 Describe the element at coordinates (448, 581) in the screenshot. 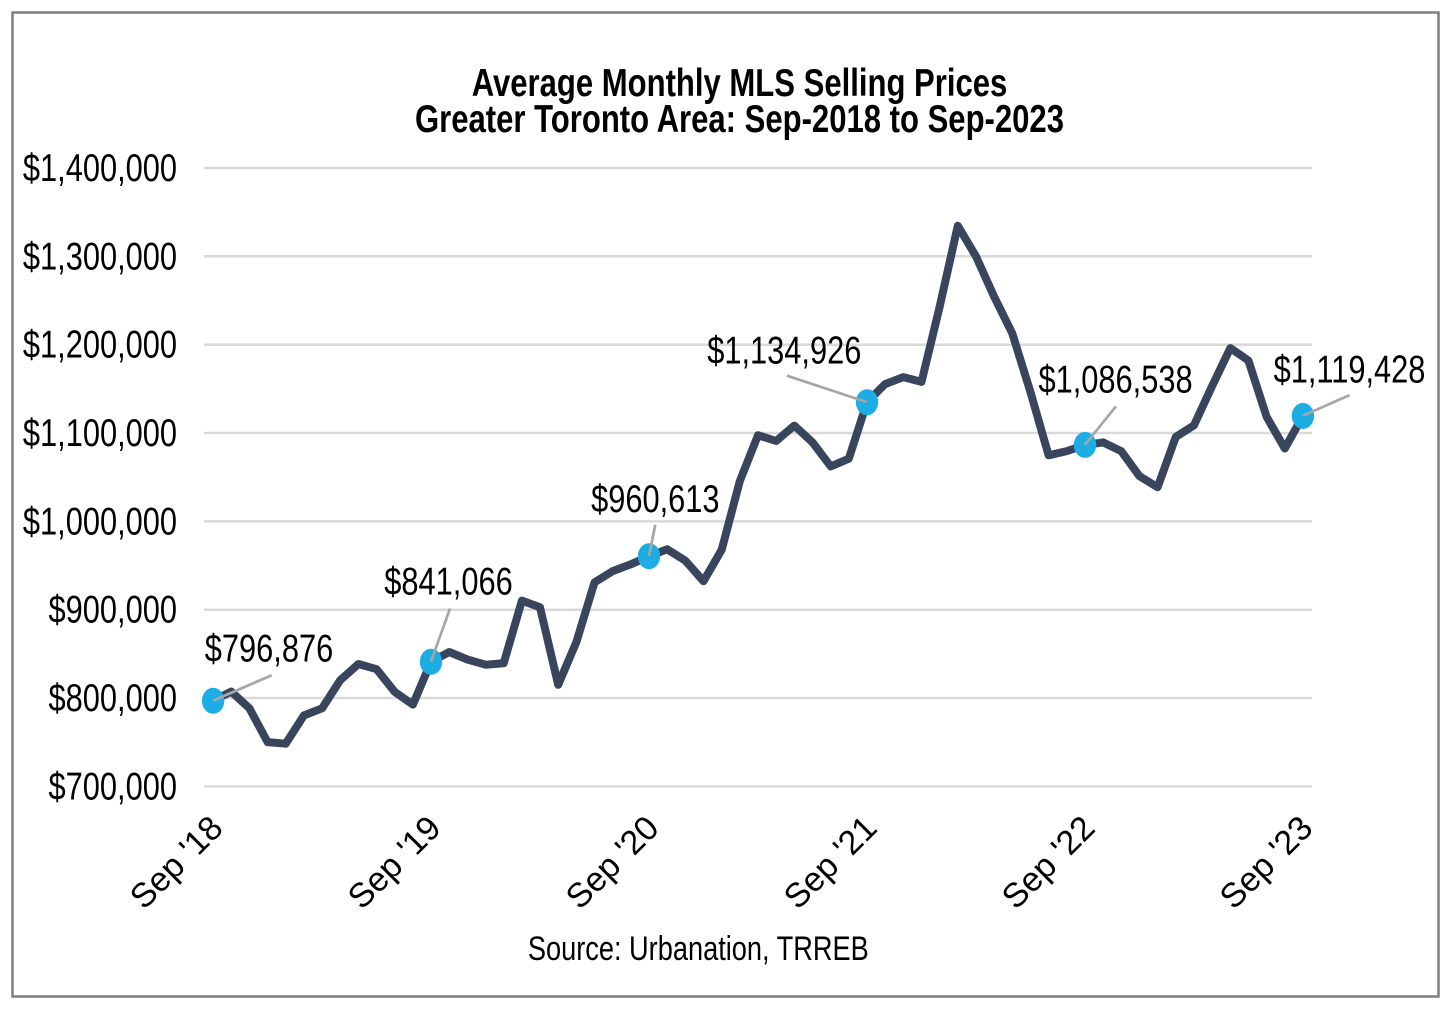

I see `svg-text: $841,066` at that location.